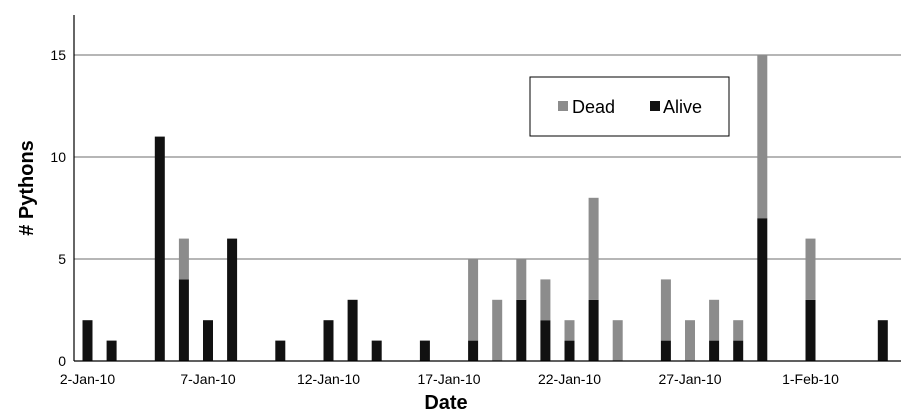 The width and height of the screenshot is (901, 411). What do you see at coordinates (58, 55) in the screenshot?
I see `y-tick-label: 15` at bounding box center [58, 55].